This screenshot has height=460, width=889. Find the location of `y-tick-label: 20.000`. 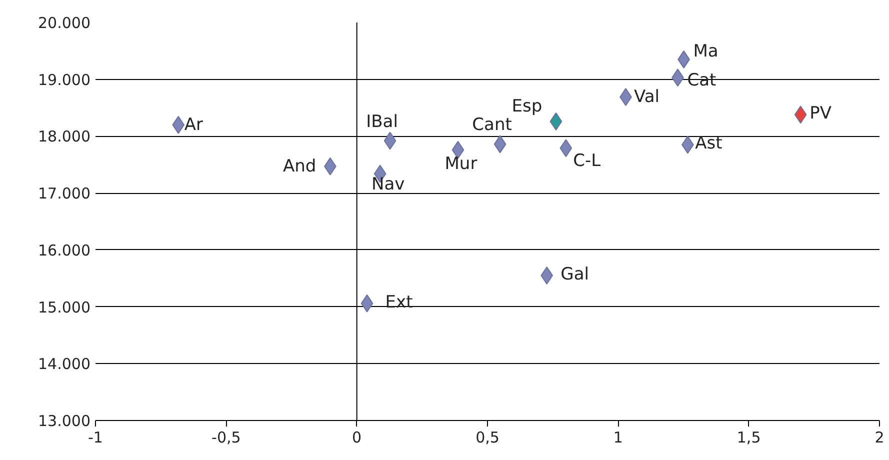

y-tick-label: 20.000 is located at coordinates (64, 23).